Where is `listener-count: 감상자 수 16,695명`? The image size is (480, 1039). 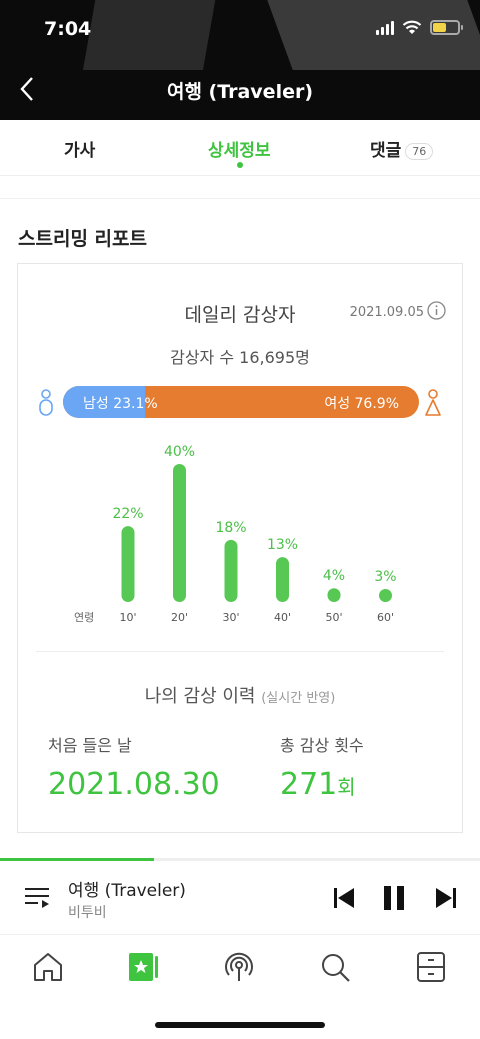 listener-count: 감상자 수 16,695명 is located at coordinates (240, 357).